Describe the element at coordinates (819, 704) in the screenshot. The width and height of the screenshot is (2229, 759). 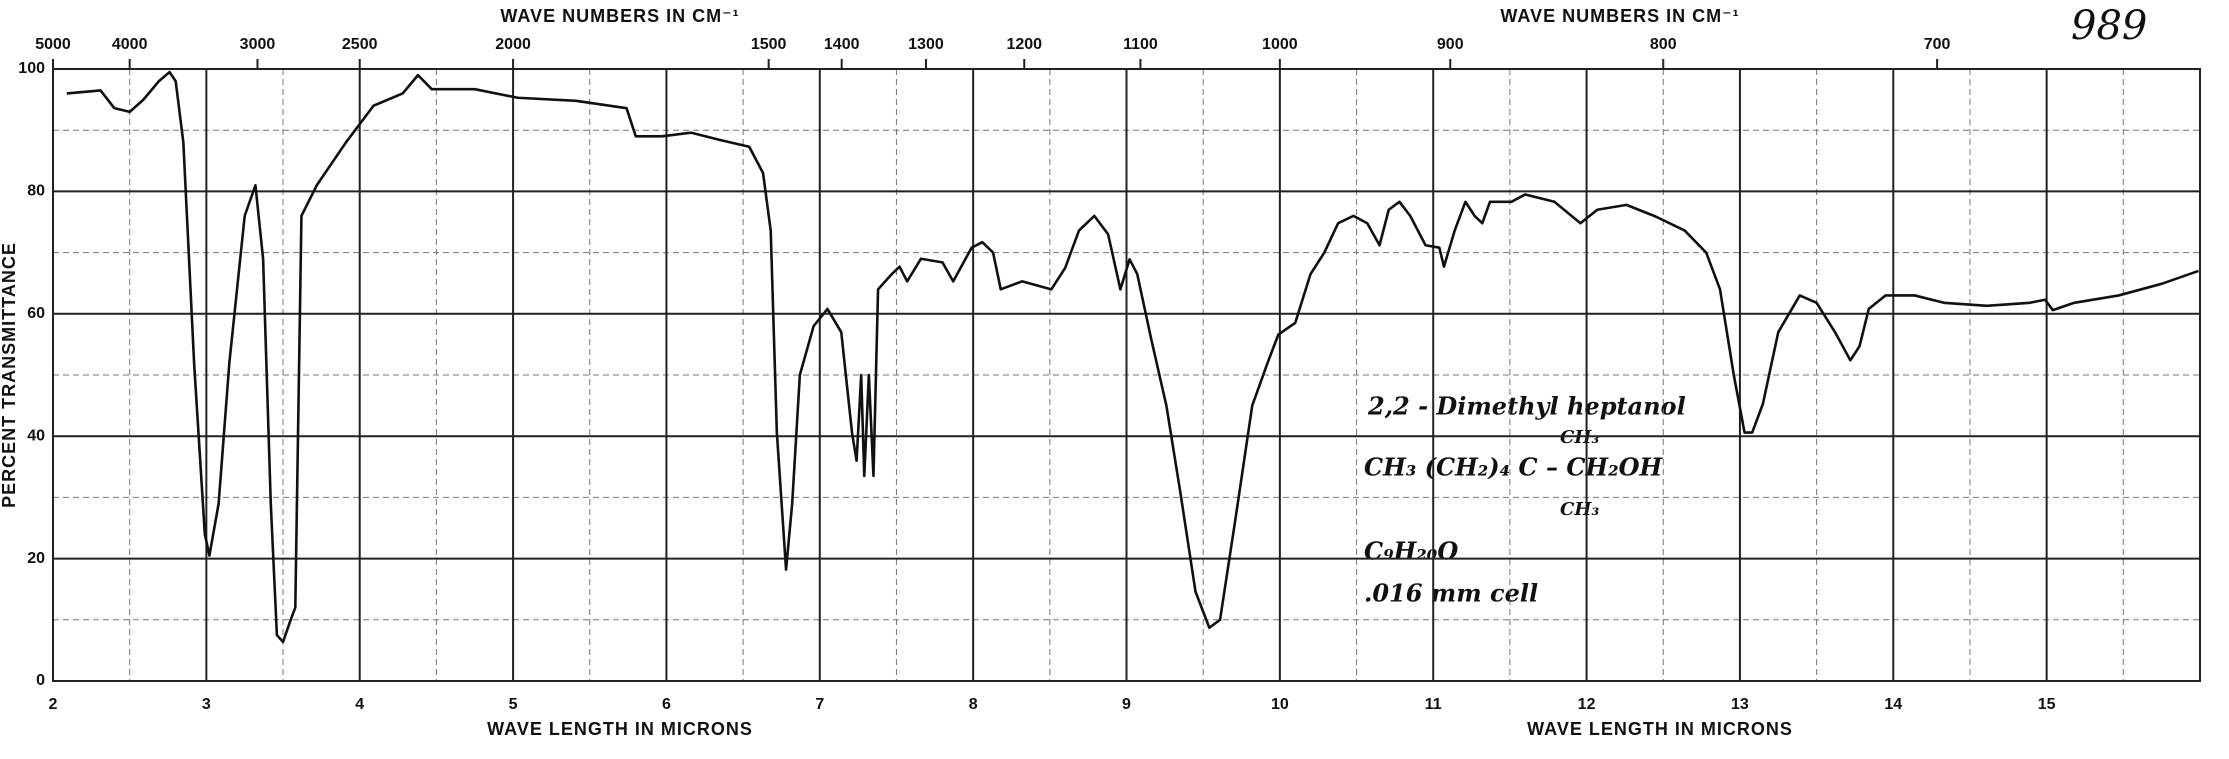
I see `x-tick-label: 7` at that location.